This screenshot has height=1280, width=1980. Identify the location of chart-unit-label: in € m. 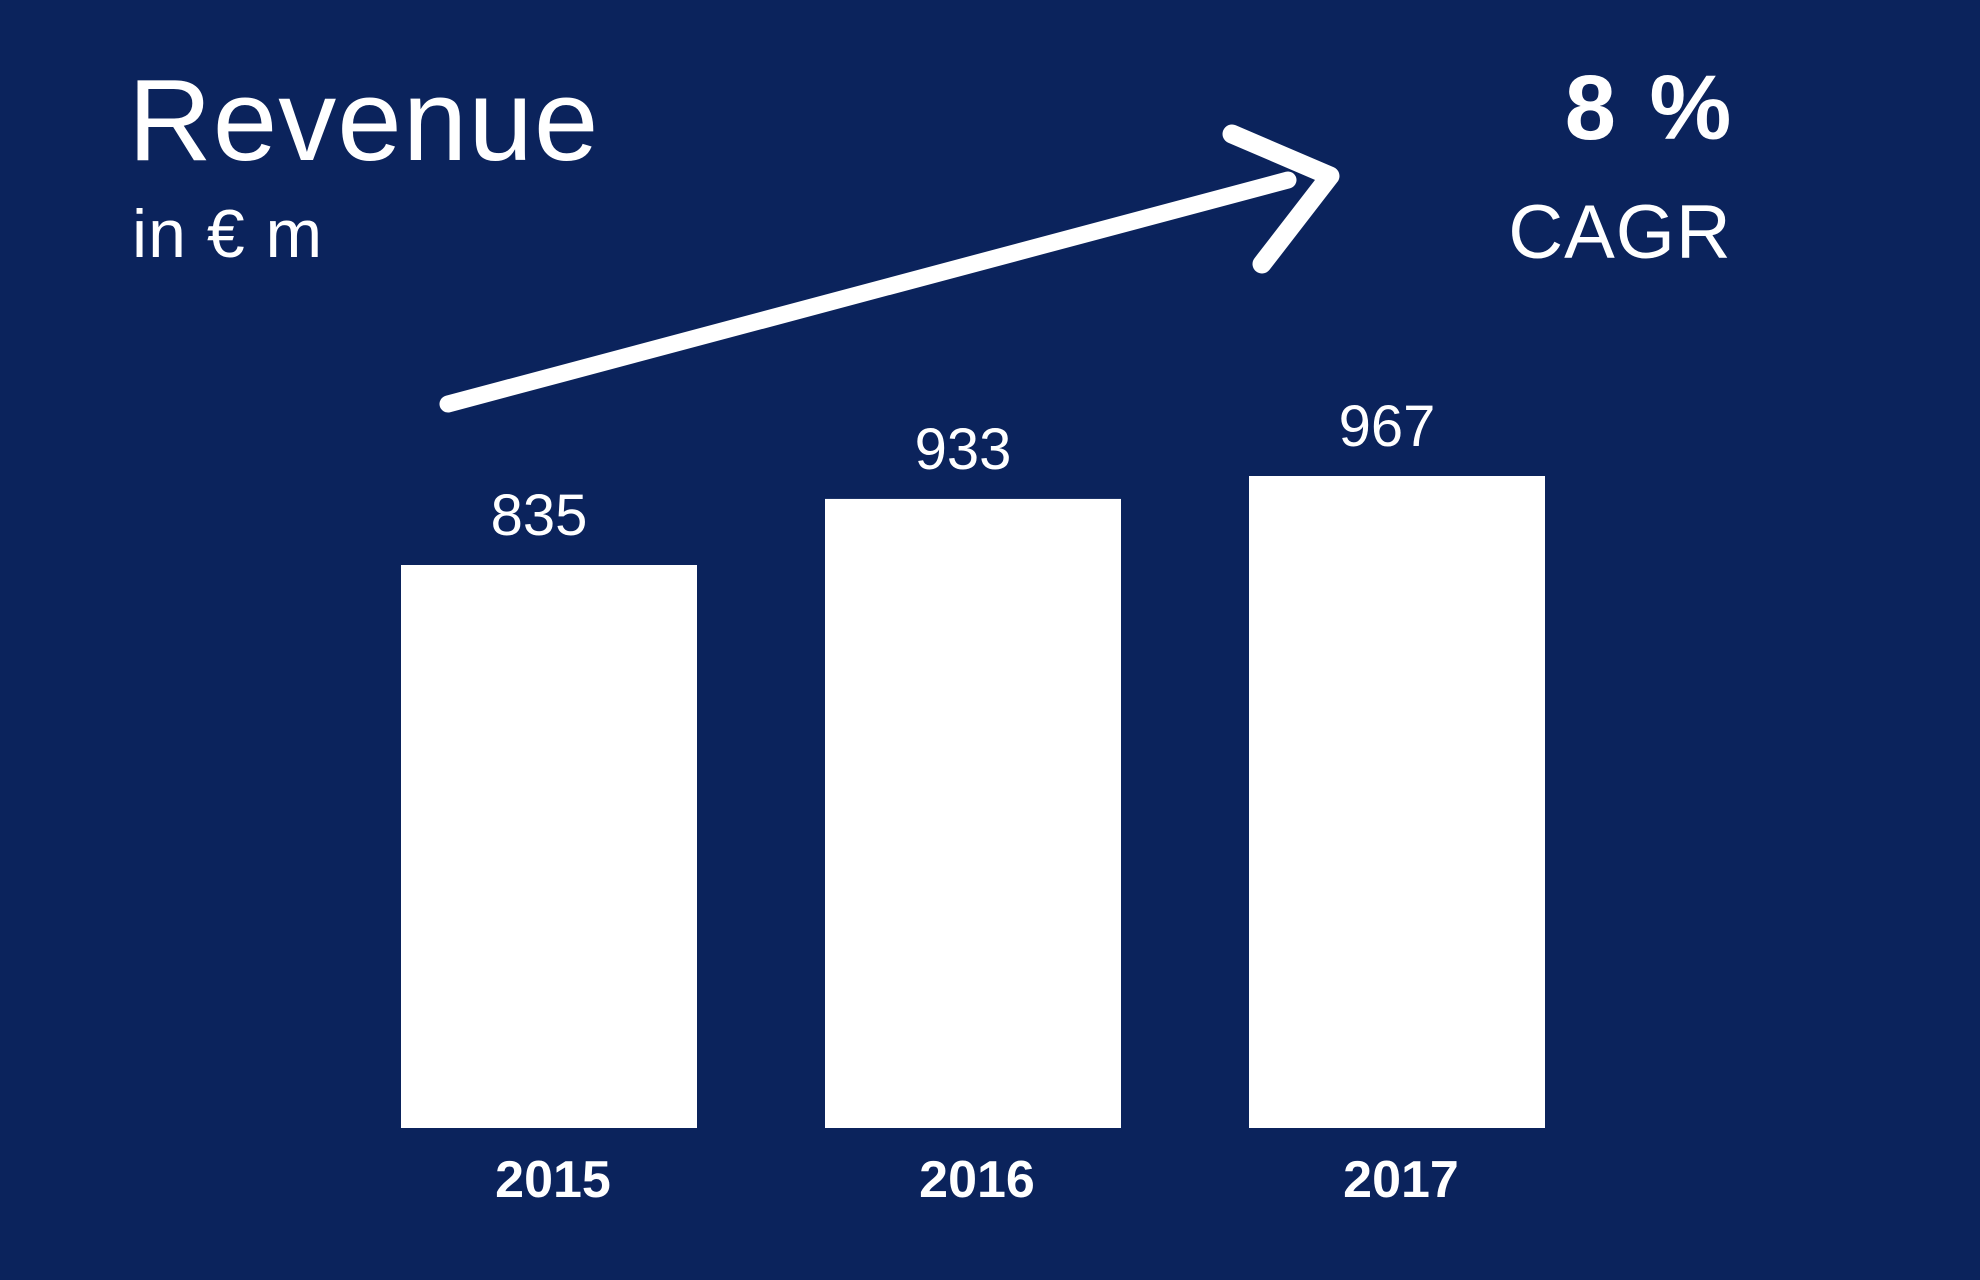
(228, 234).